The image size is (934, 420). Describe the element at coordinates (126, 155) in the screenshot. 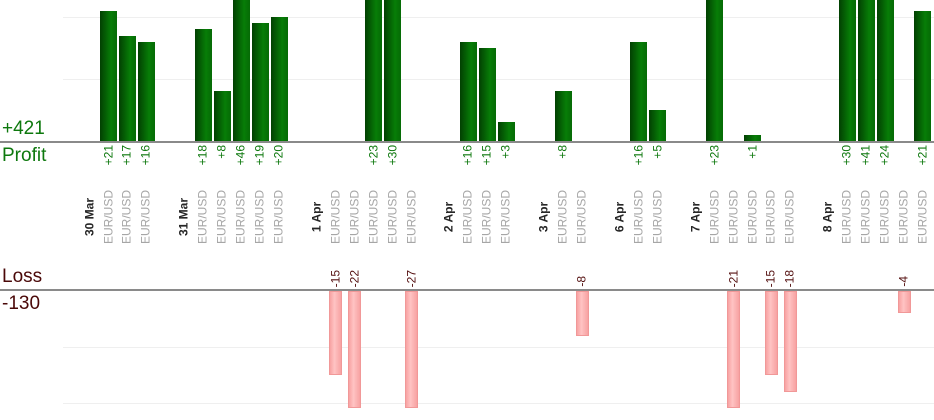

I see `profit-value-label: +17` at that location.